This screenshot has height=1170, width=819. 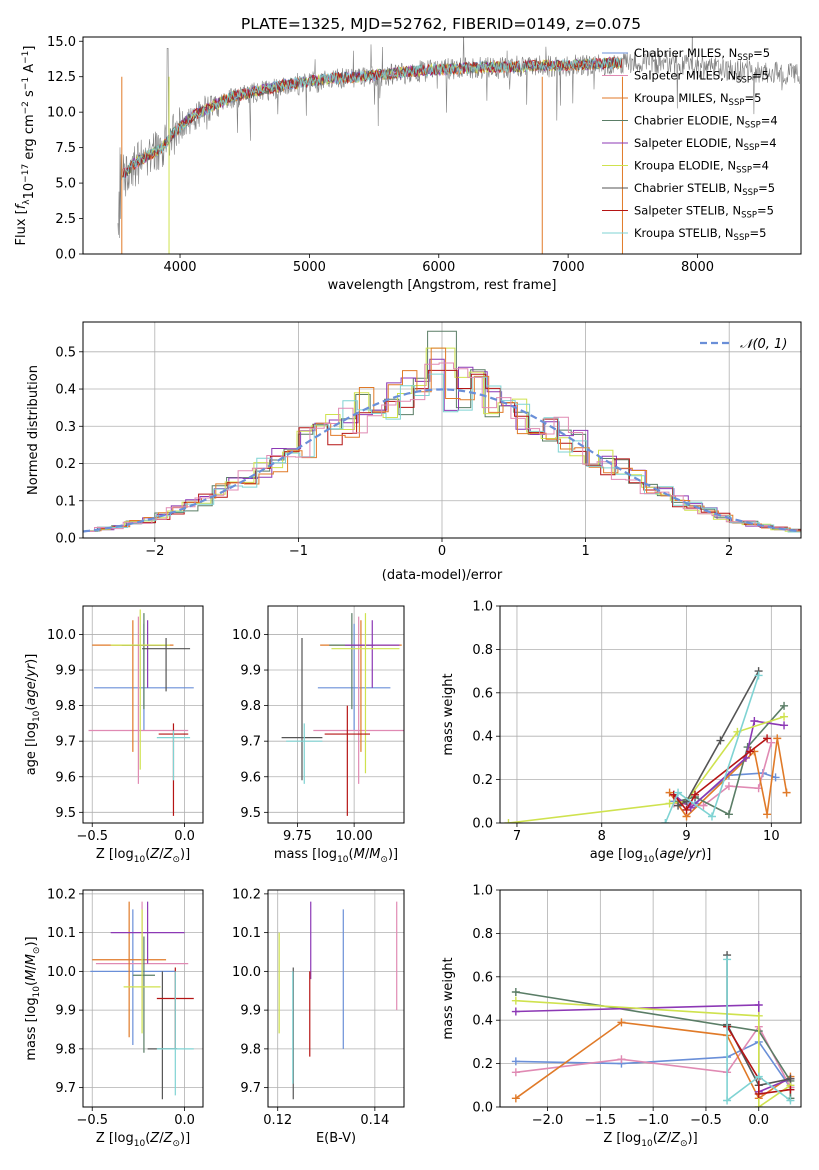 What do you see at coordinates (61, 42) in the screenshot?
I see `y-tick-label: 15.0` at bounding box center [61, 42].